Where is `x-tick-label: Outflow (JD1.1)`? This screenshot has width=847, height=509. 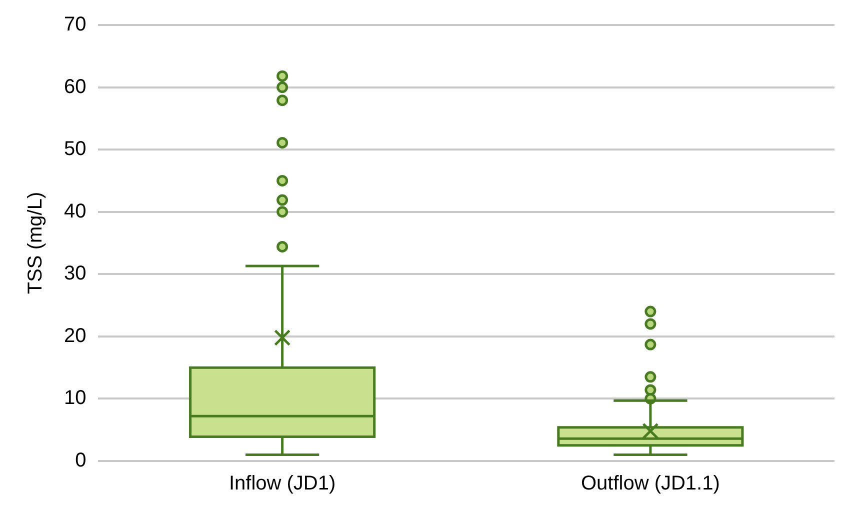 x-tick-label: Outflow (JD1.1) is located at coordinates (650, 483).